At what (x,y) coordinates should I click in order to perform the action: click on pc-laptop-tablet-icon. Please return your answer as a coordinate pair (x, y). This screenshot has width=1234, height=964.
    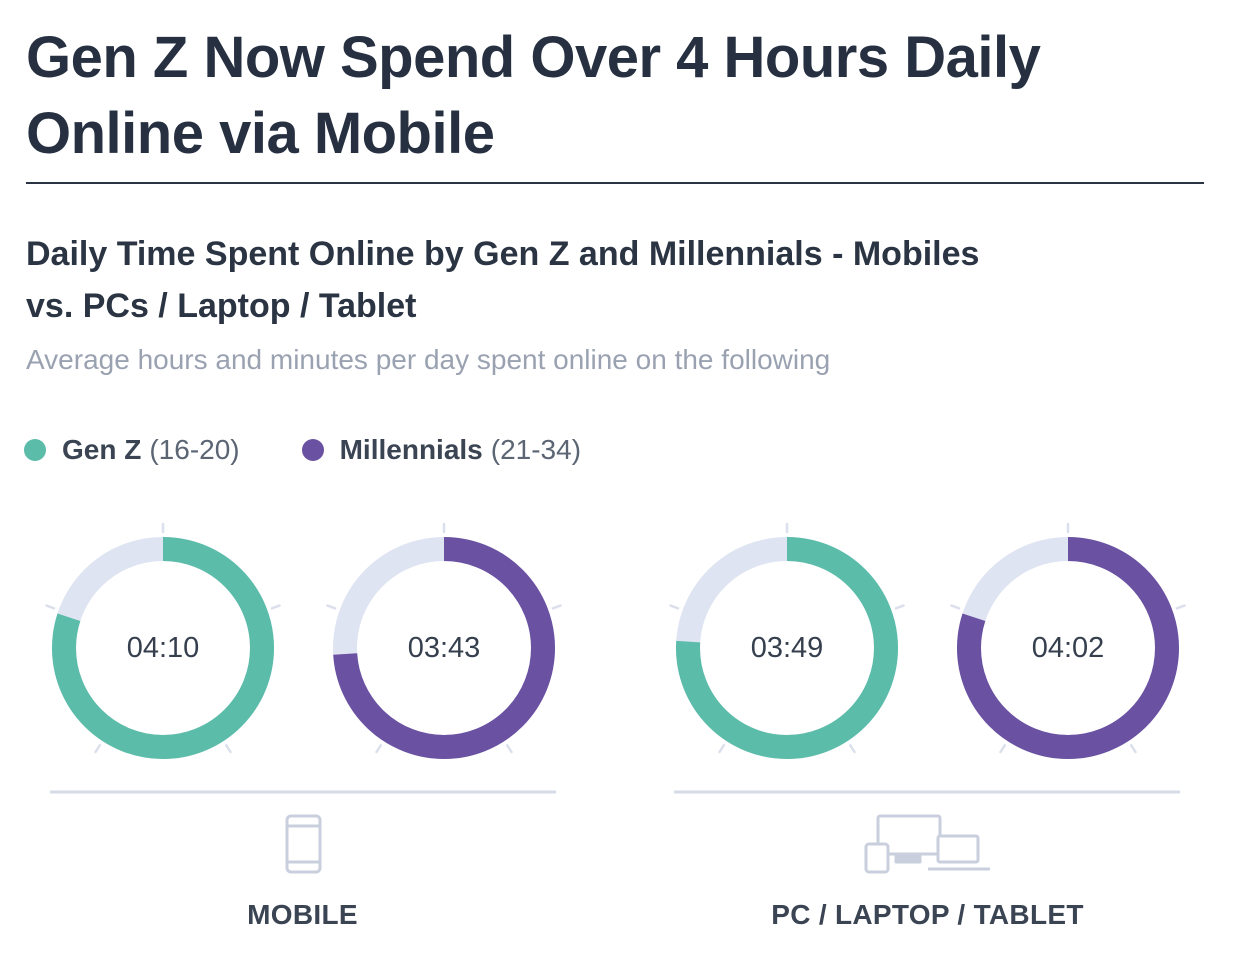
    Looking at the image, I should click on (927, 844).